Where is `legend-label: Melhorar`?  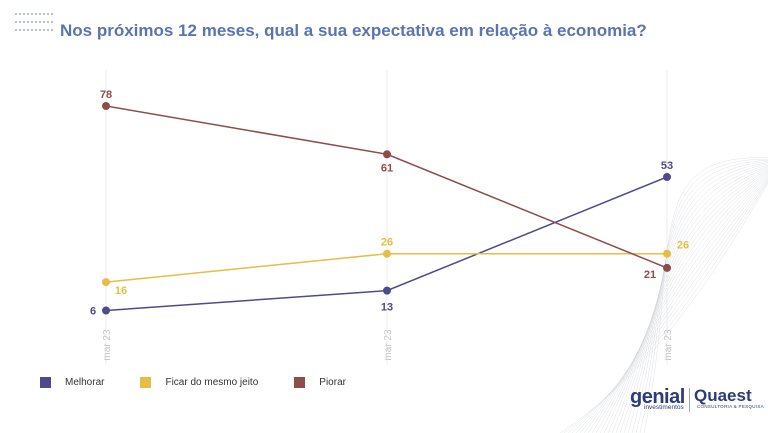
legend-label: Melhorar is located at coordinates (85, 382).